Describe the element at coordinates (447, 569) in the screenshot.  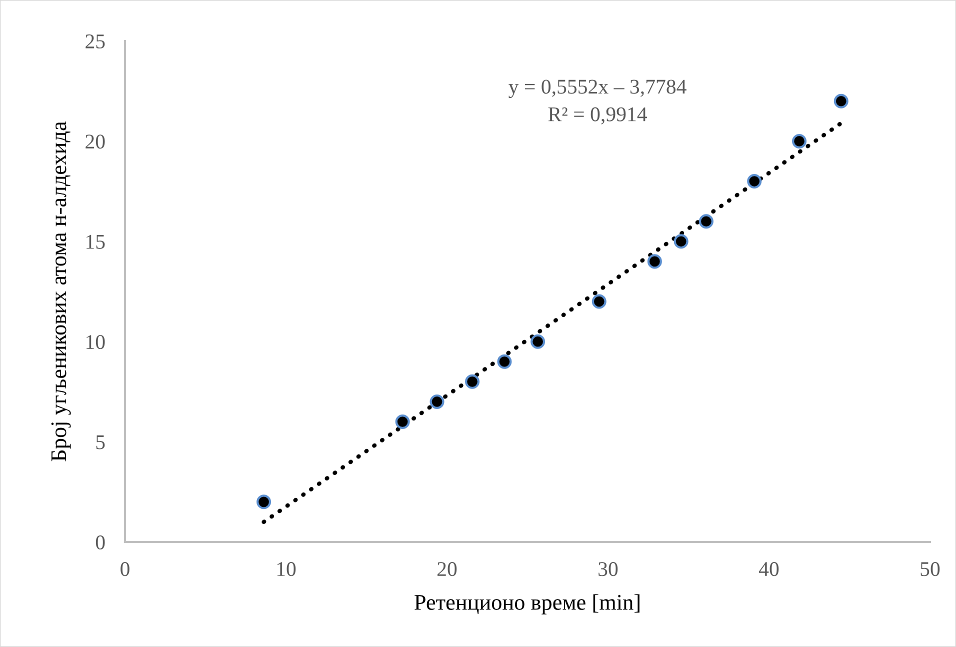
I see `x-tick-label: 20` at that location.